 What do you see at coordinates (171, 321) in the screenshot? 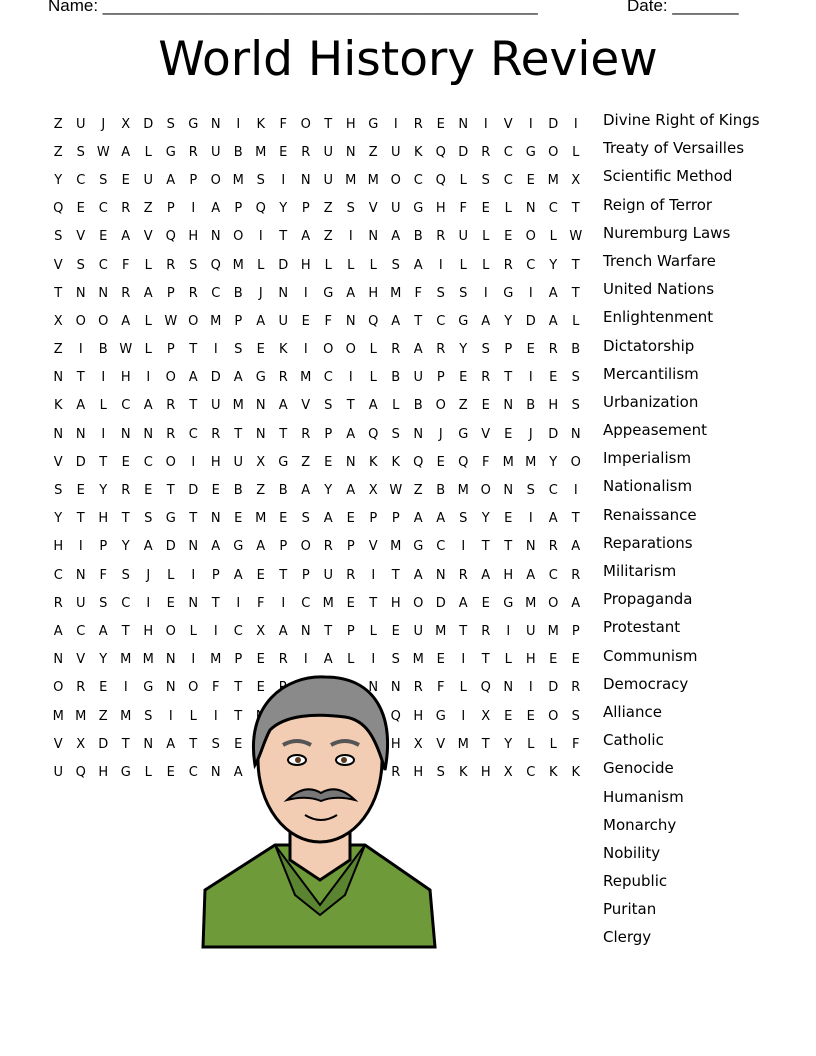
I see `grid-letter: W` at bounding box center [171, 321].